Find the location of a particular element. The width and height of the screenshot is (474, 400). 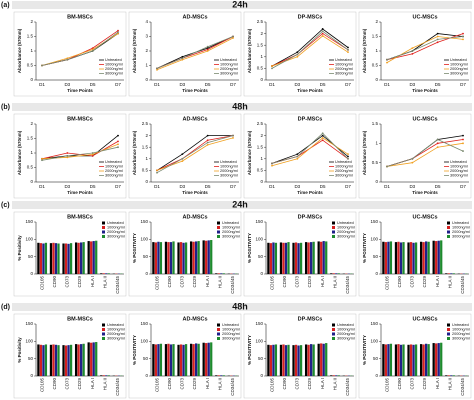

legend-label: 1000ng/ml is located at coordinates (116, 330).